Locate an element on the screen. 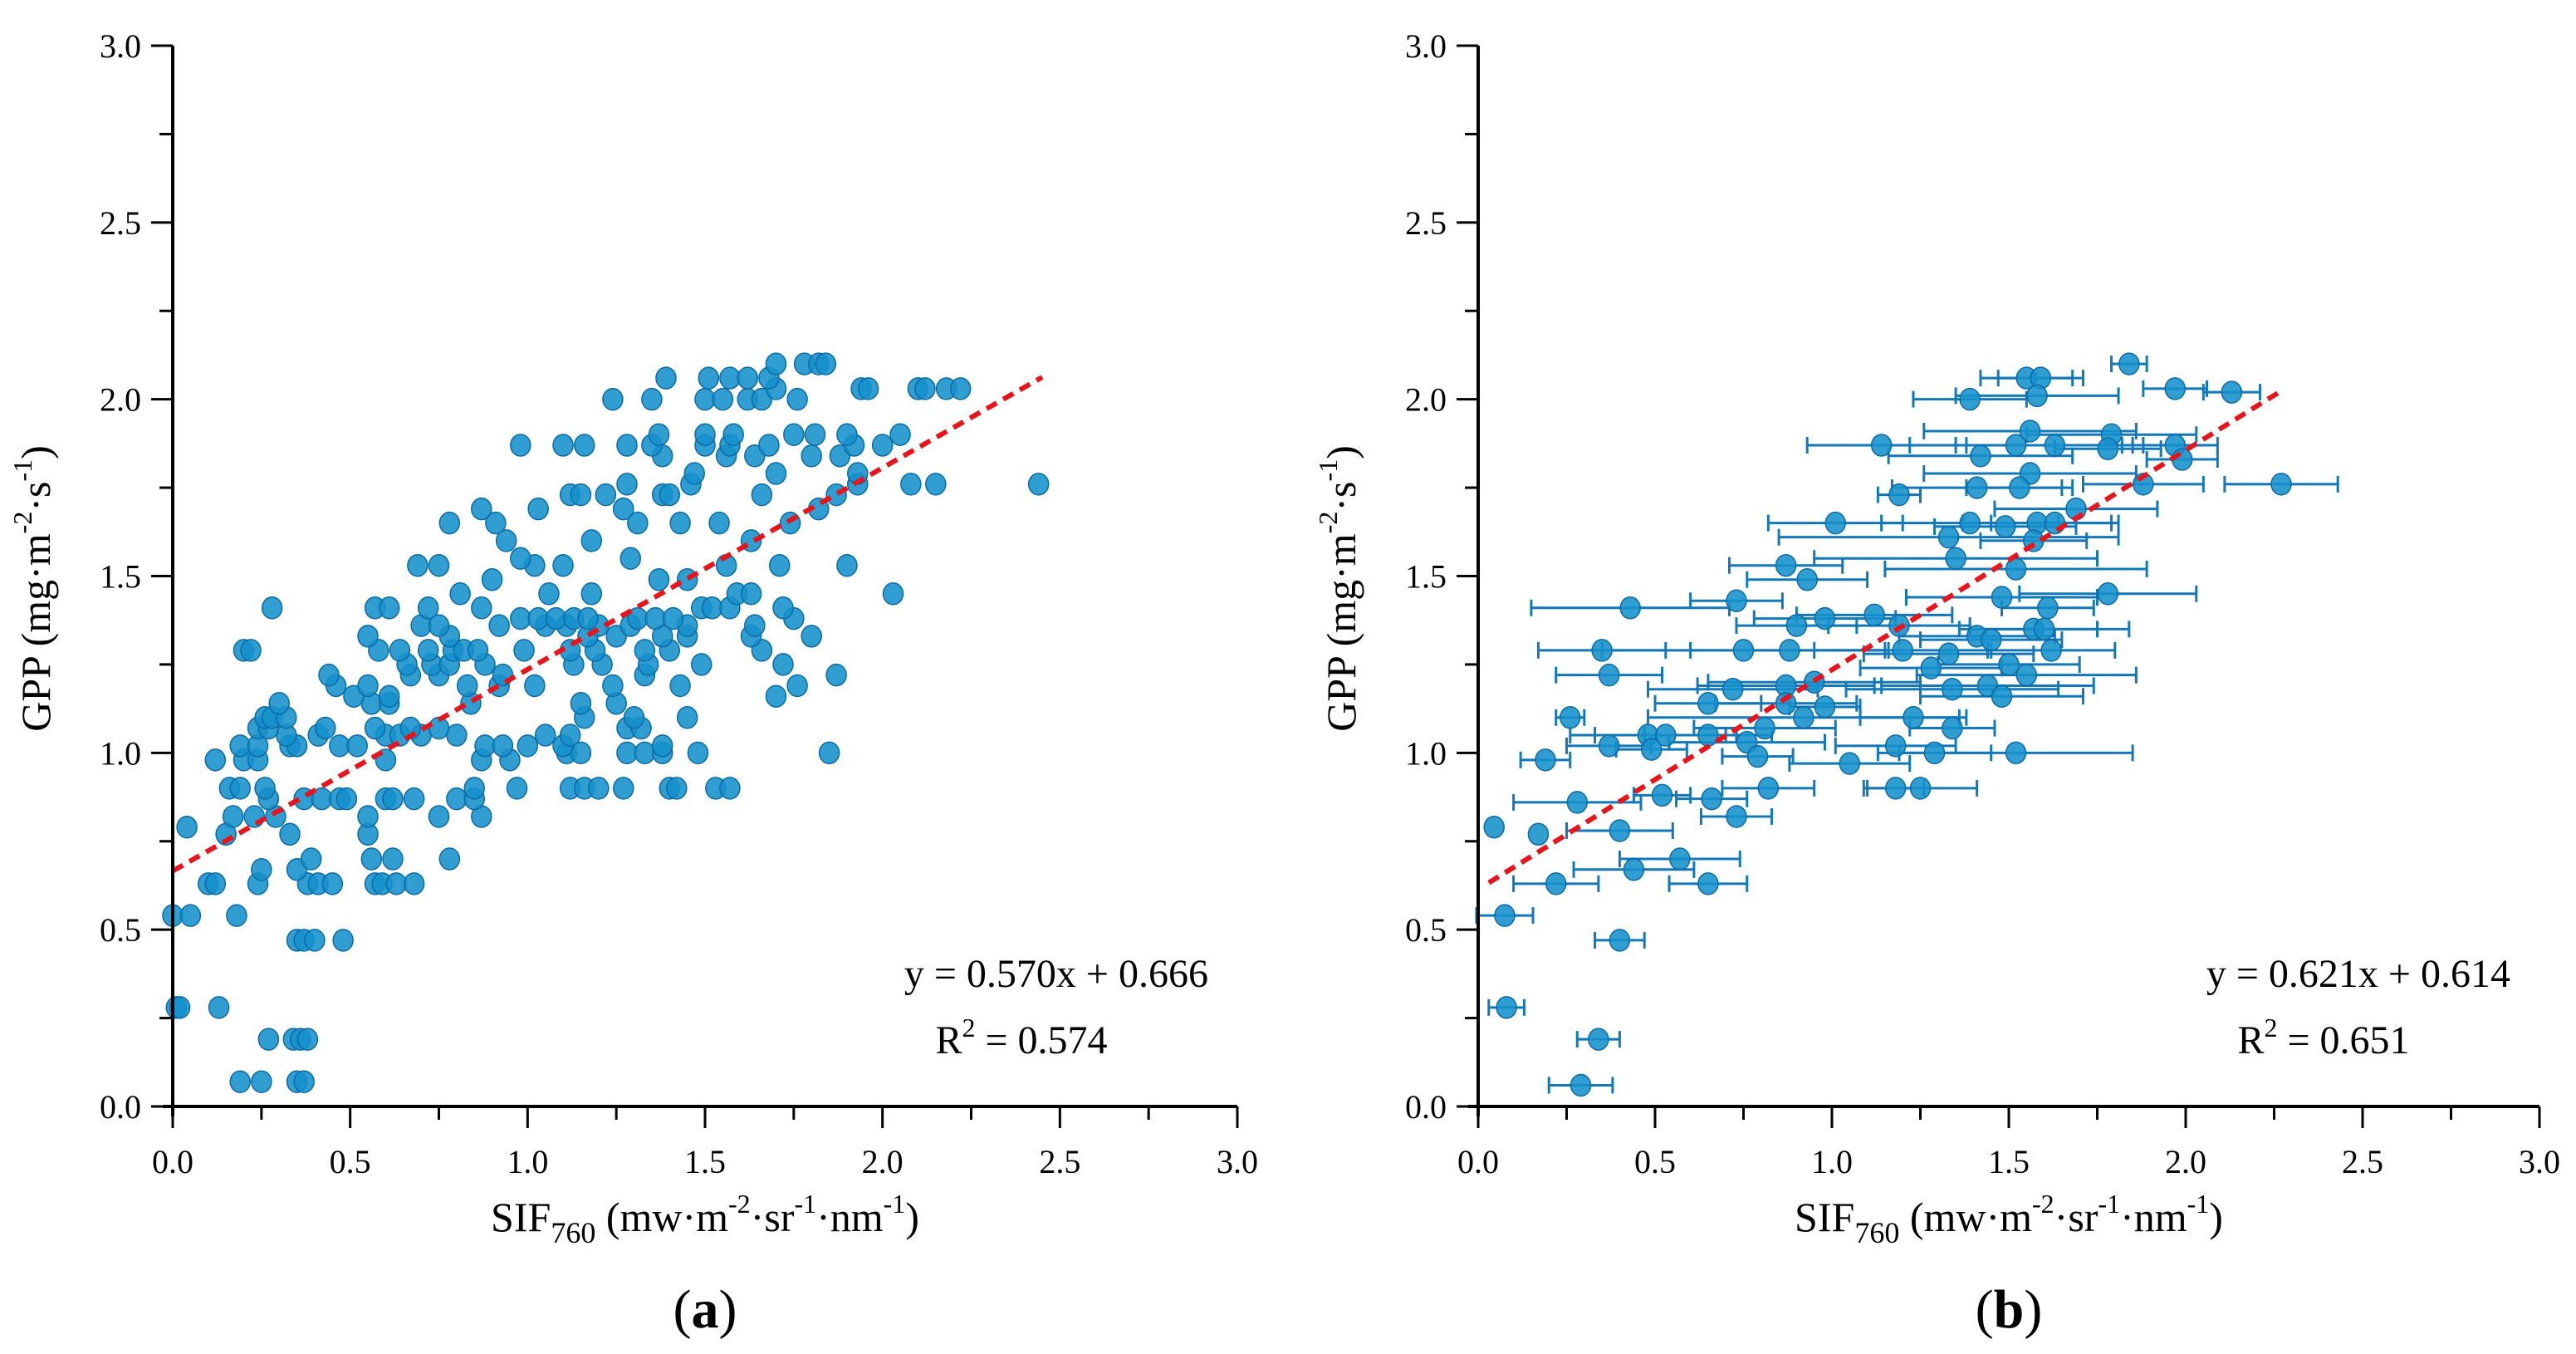 This screenshot has height=1354, width=2576. panel-label-b: (b) is located at coordinates (2009, 1309).